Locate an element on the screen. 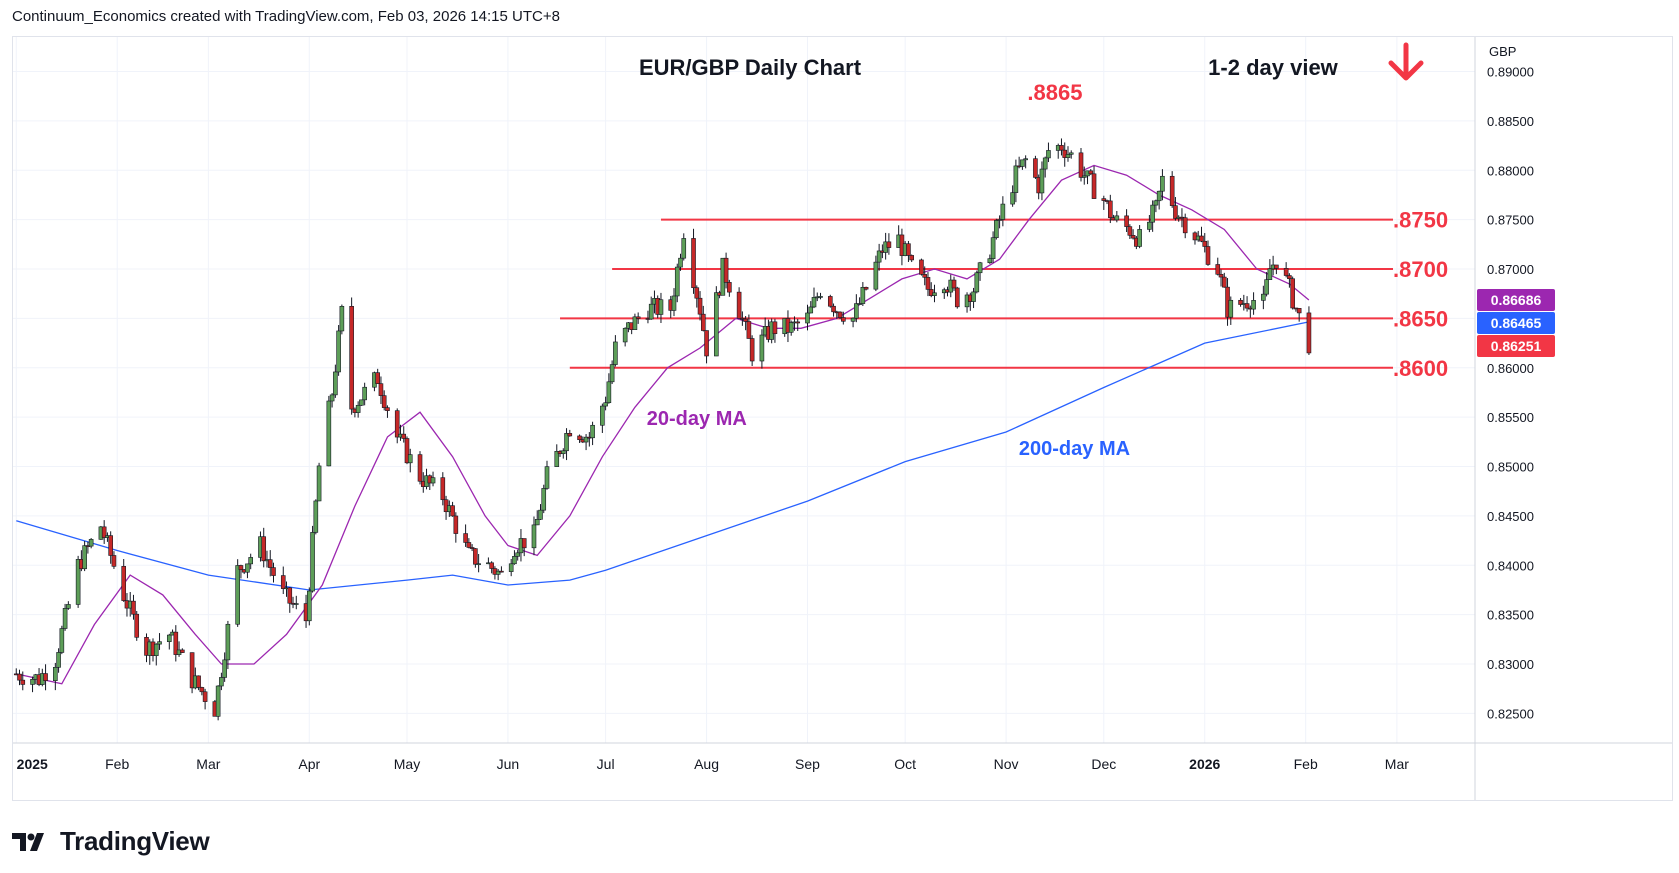  y-tick-label: 0.84000 is located at coordinates (1510, 565).